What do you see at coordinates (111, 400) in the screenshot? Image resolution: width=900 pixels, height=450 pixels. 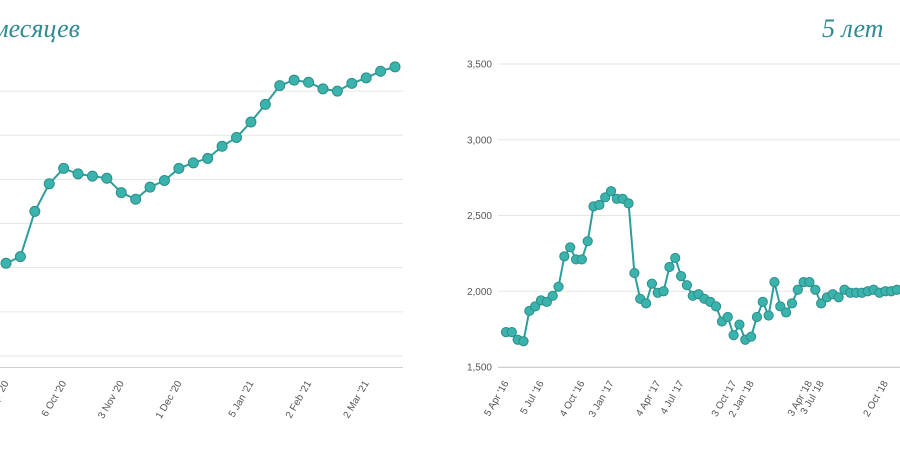 I see `x-tick-label: 3 Nov '20` at bounding box center [111, 400].